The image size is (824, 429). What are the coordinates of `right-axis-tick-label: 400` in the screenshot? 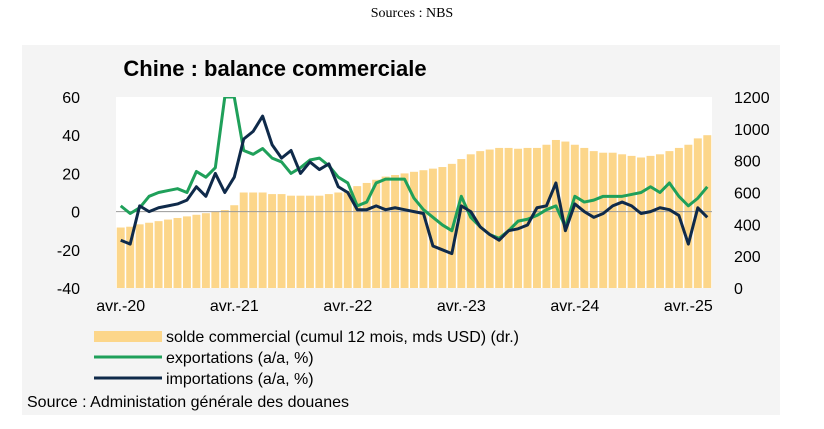 It's located at (747, 225).